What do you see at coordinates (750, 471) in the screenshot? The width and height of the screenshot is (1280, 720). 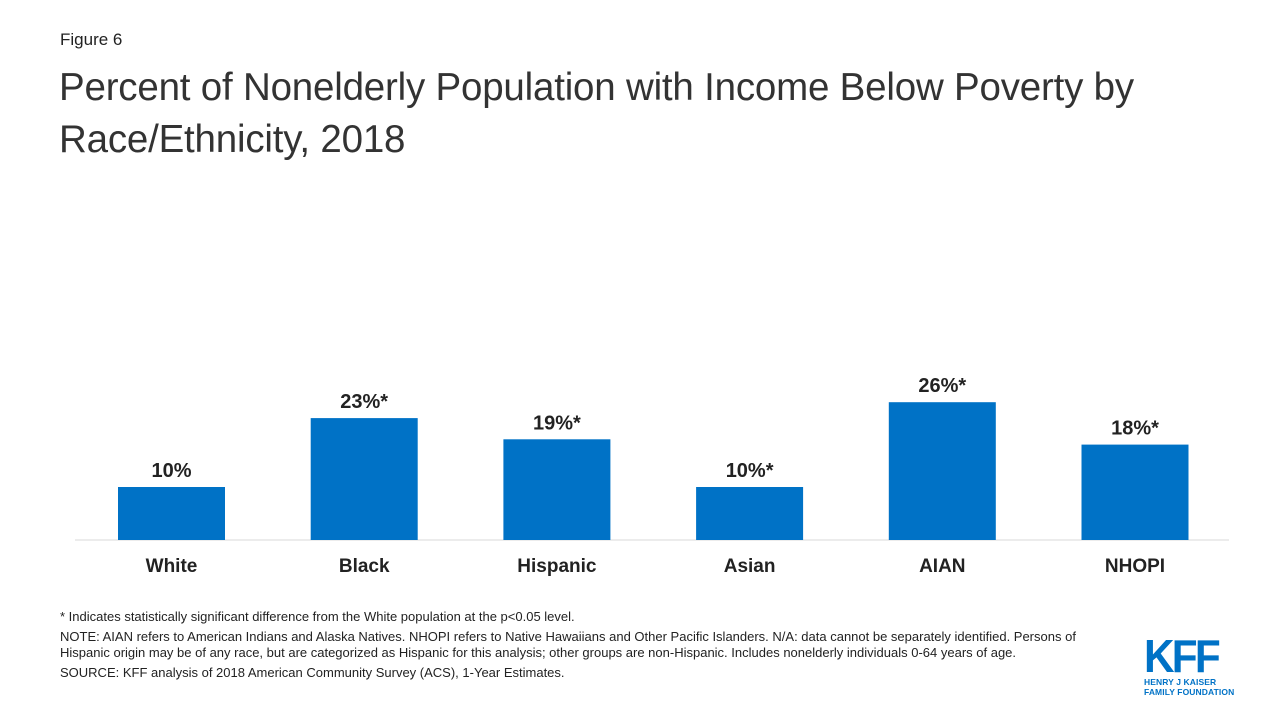 I see `data-label-asian: 10%*` at bounding box center [750, 471].